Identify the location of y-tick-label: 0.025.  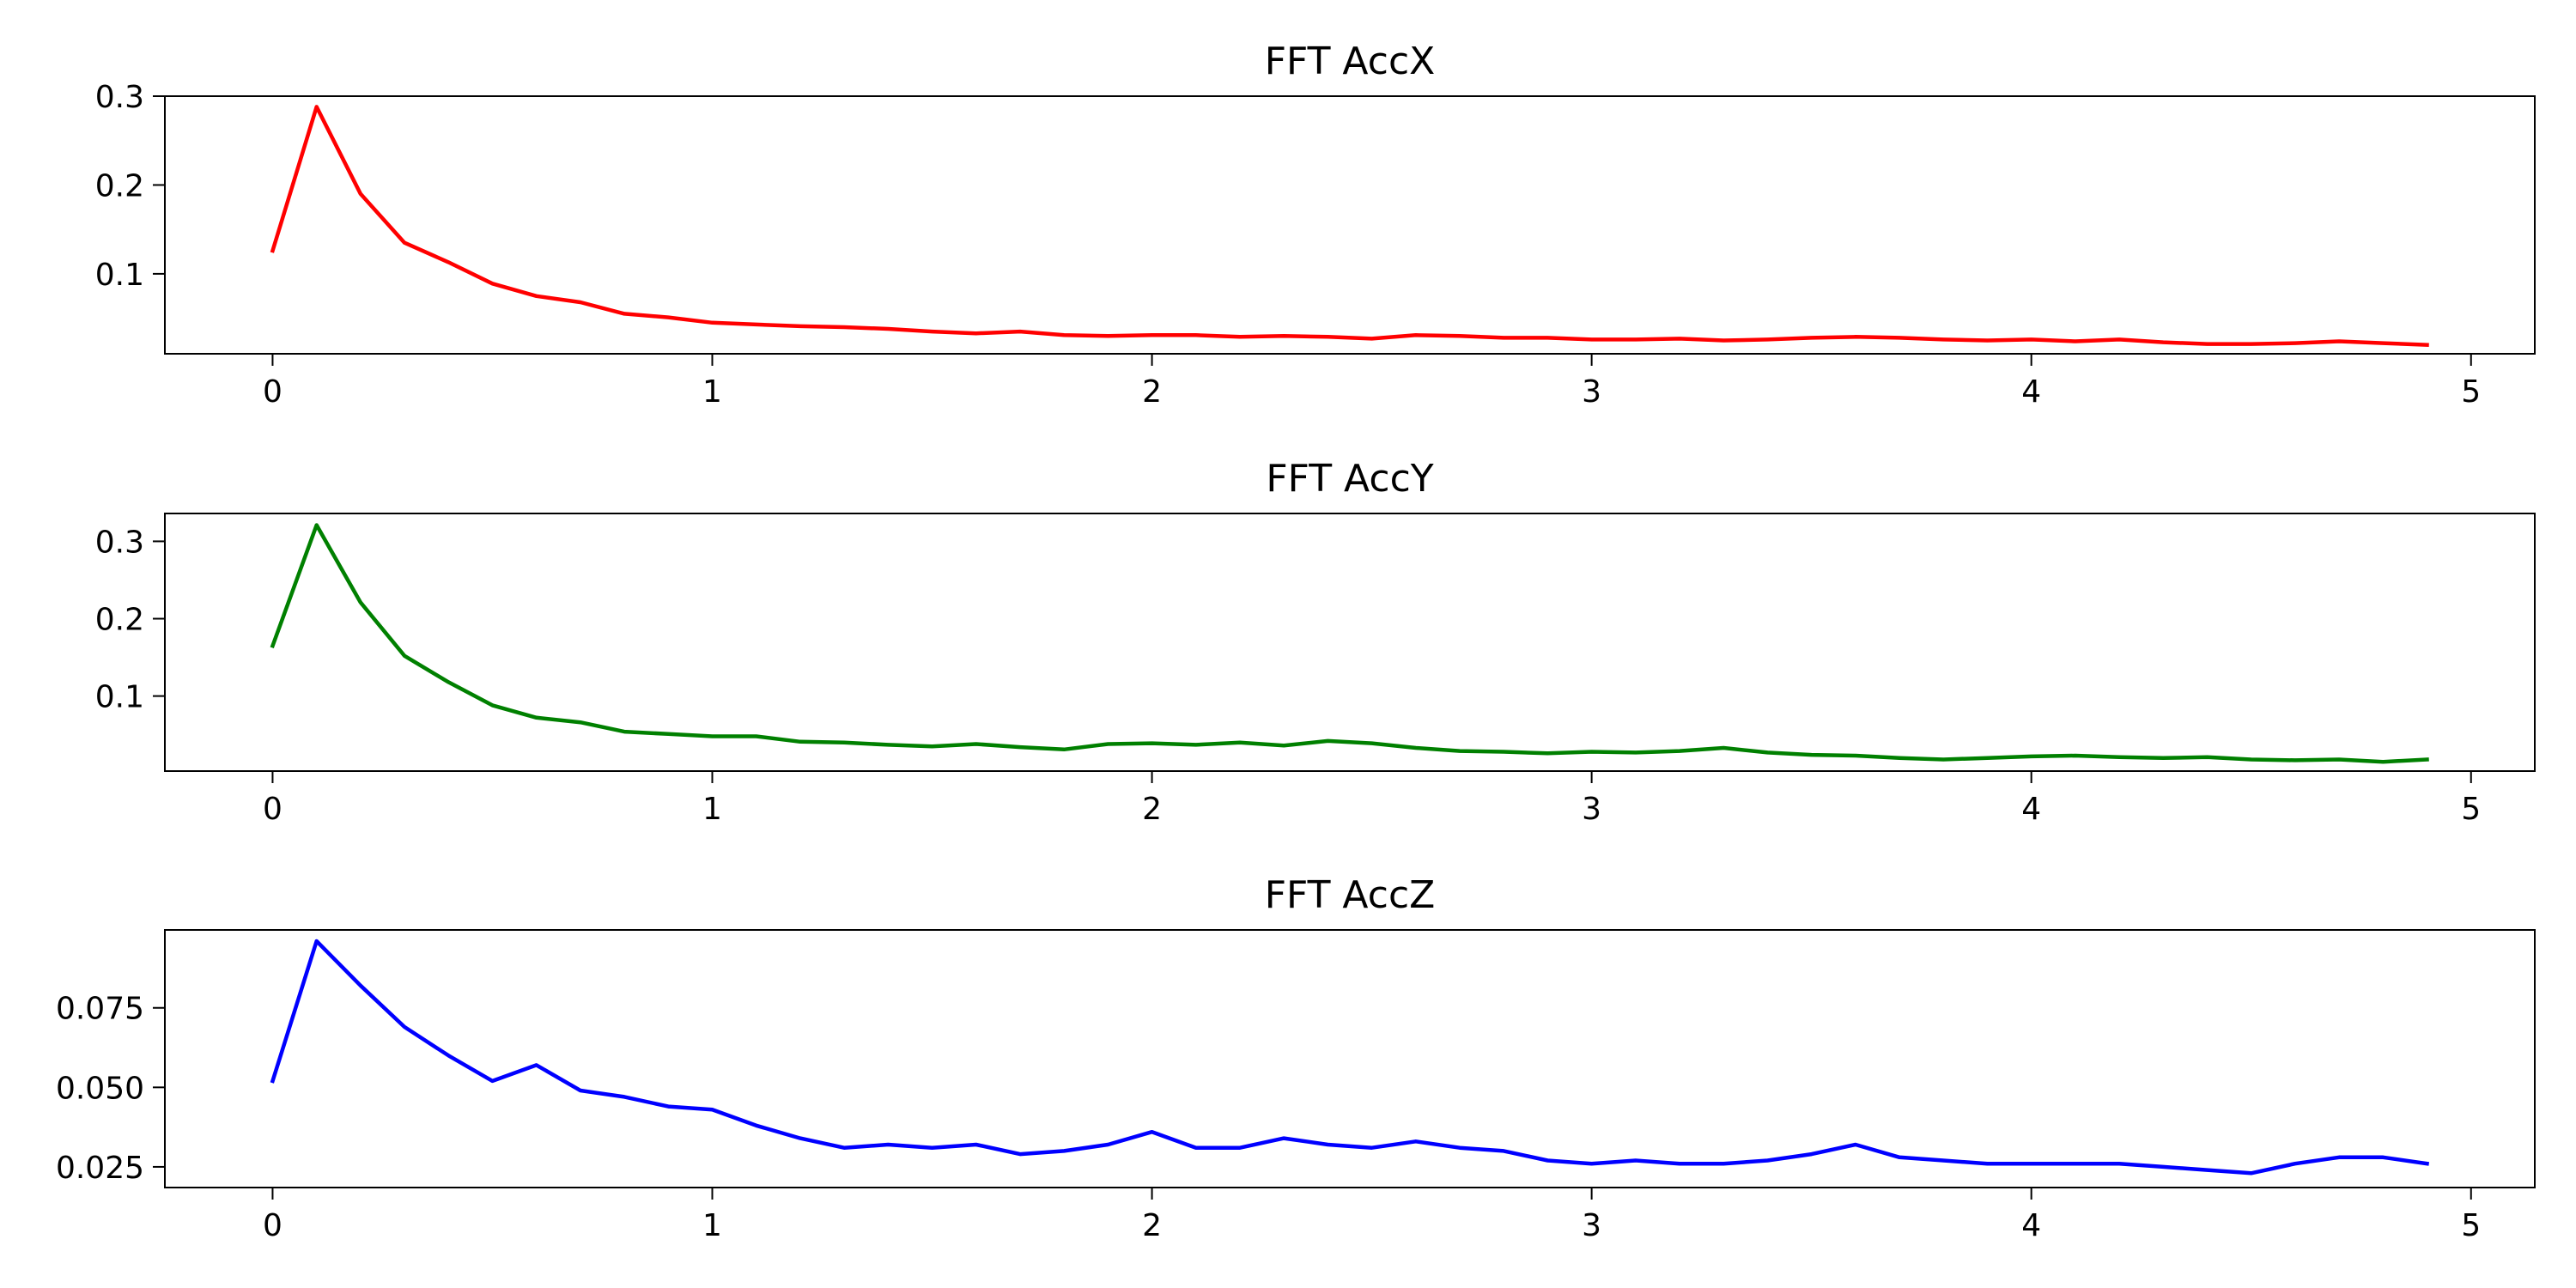
(100, 1169).